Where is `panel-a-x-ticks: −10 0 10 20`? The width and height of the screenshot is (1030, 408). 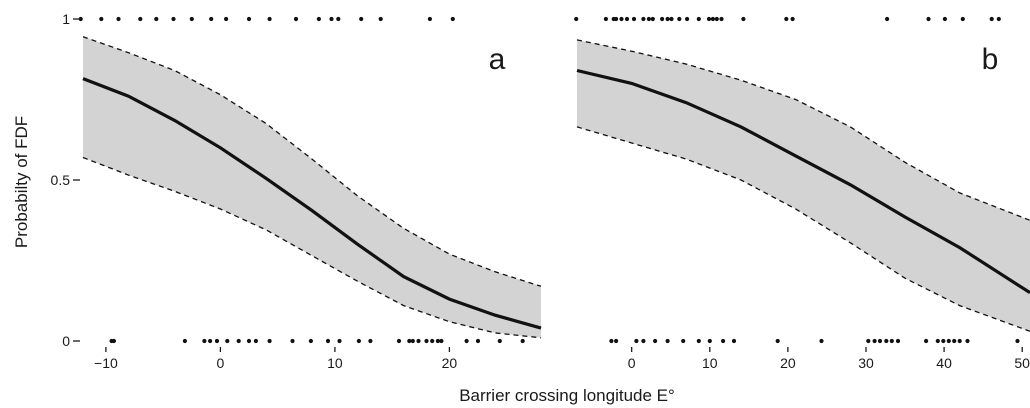
panel-a-x-ticks: −10 0 10 20 is located at coordinates (275, 359).